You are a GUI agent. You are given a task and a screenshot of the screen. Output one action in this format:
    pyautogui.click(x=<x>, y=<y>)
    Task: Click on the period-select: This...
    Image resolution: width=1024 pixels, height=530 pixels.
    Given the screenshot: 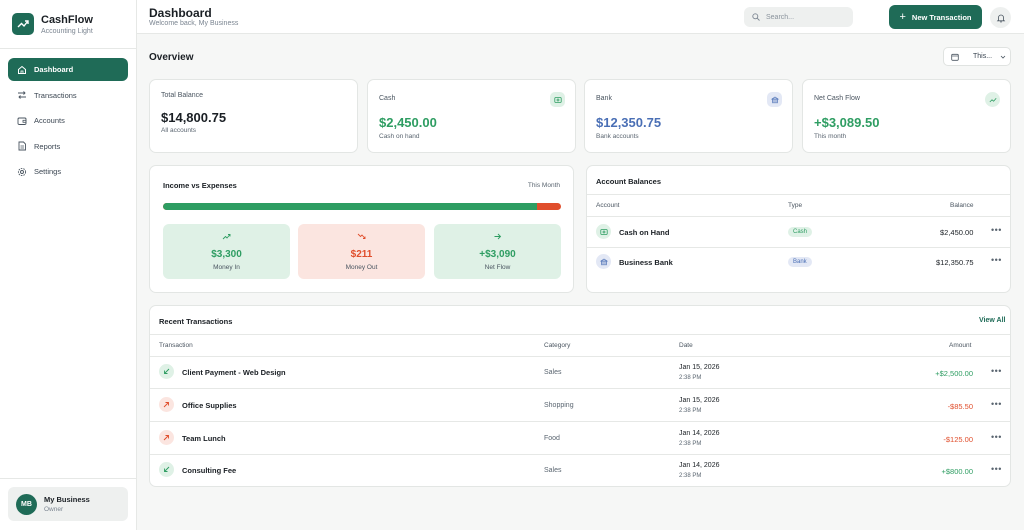 What is the action you would take?
    pyautogui.click(x=977, y=56)
    